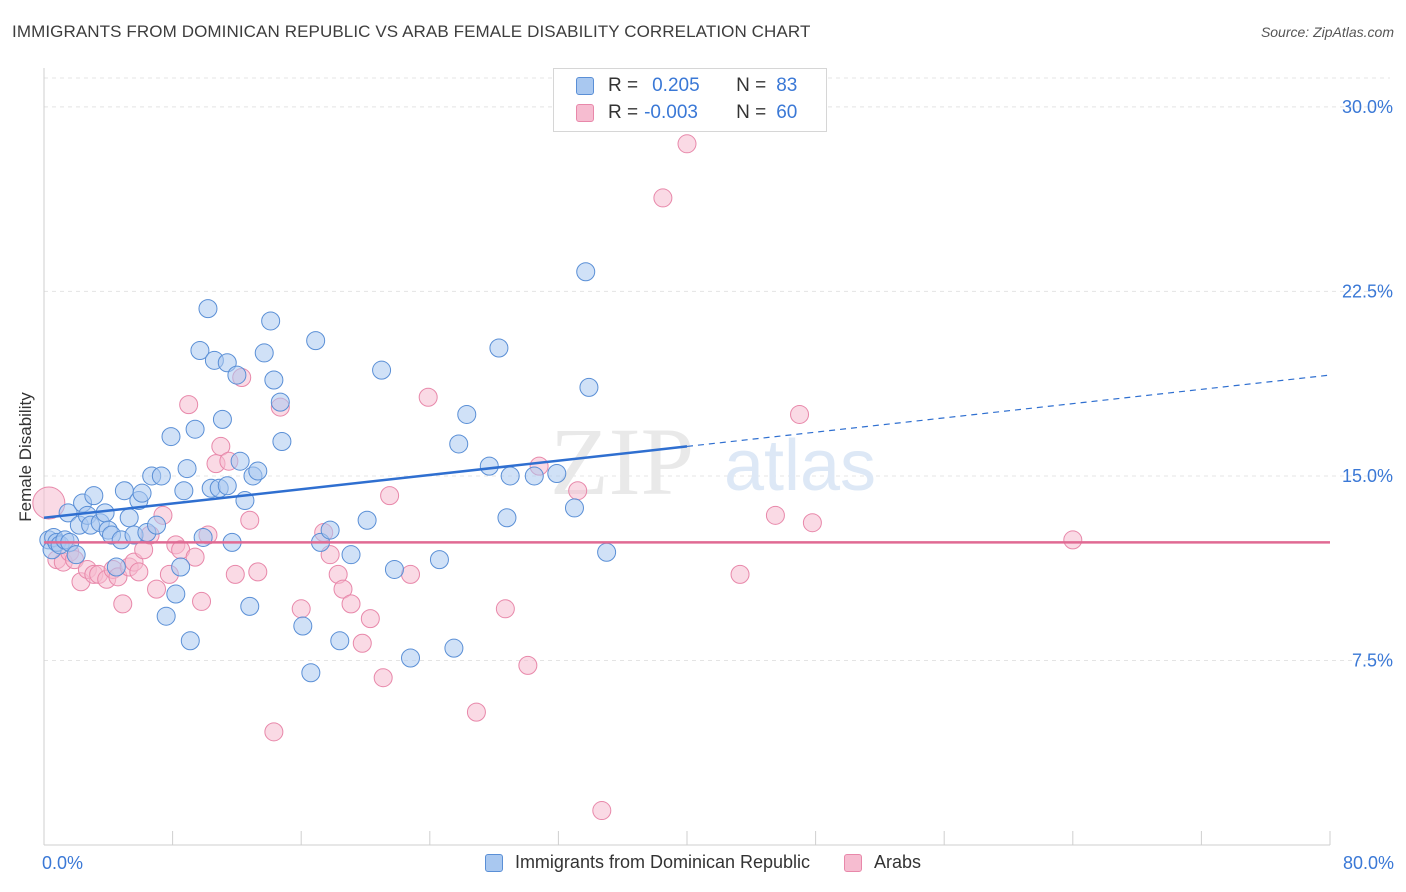 The width and height of the screenshot is (1406, 892). I want to click on series-legend: Immigrants from Dominican Republic Arabs, so click(703, 862).